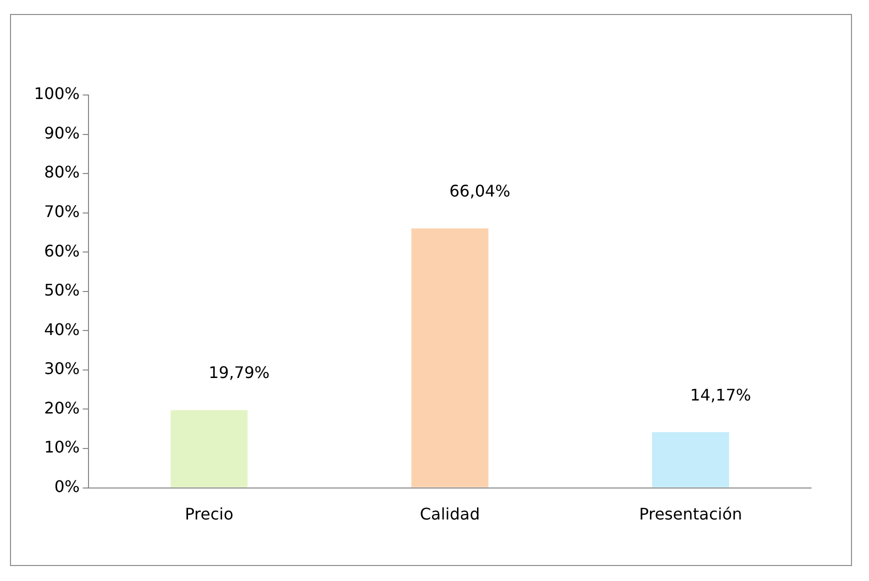 The height and width of the screenshot is (581, 869). What do you see at coordinates (479, 191) in the screenshot?
I see `data-label: 66,04%` at bounding box center [479, 191].